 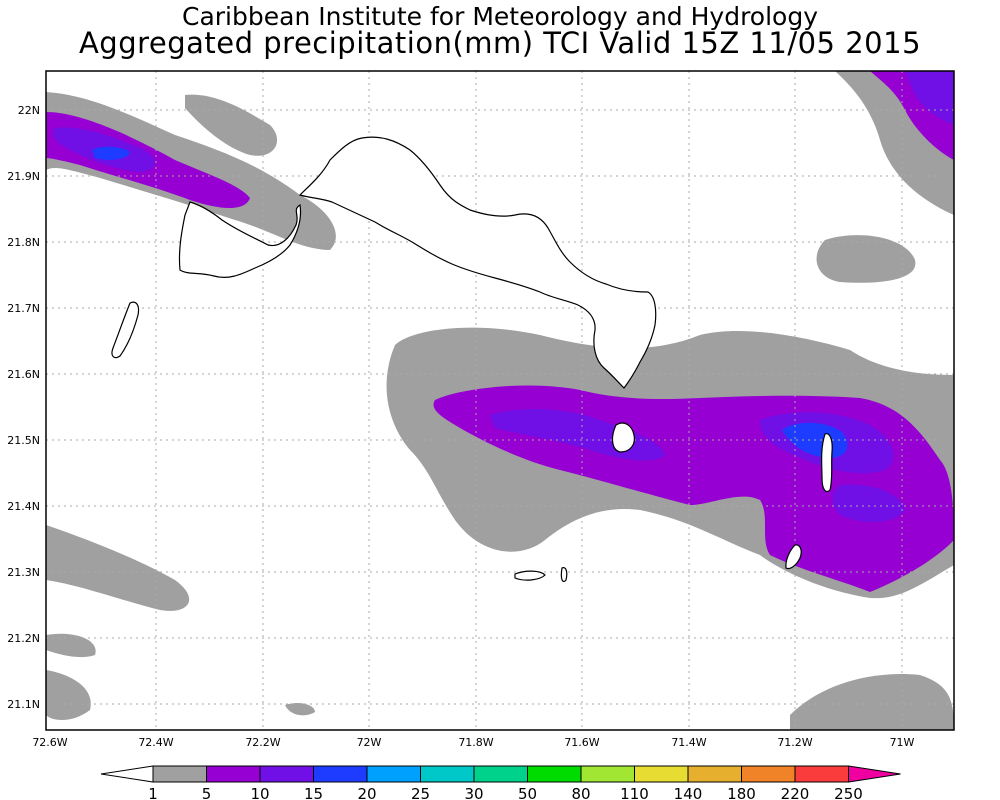 I want to click on legend-label: 5, so click(x=207, y=792).